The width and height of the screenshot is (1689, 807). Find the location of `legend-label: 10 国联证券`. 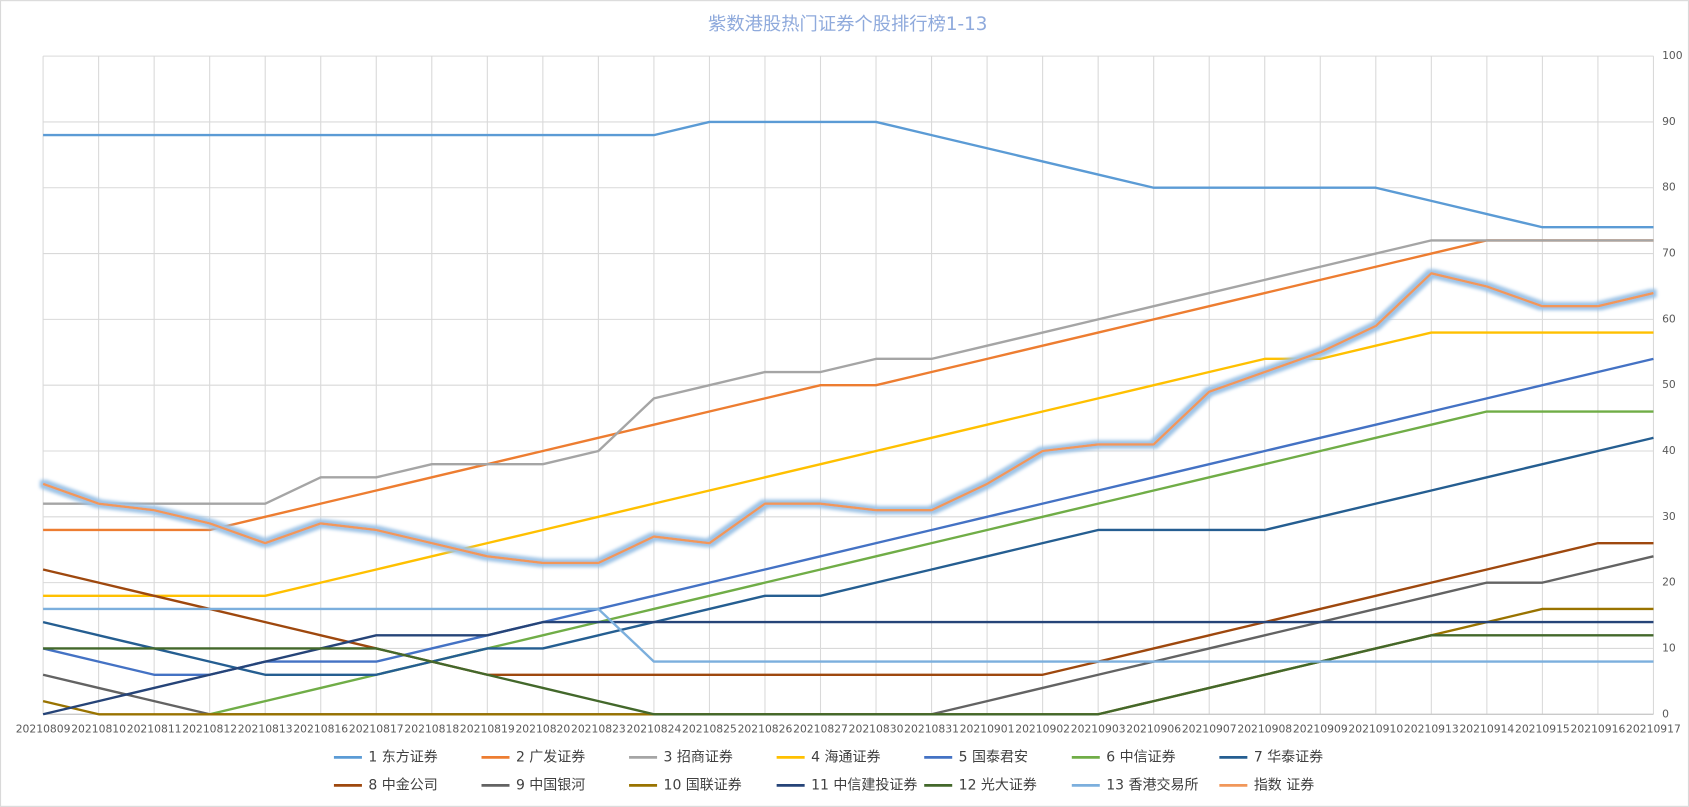

legend-label: 10 国联证券 is located at coordinates (703, 785).